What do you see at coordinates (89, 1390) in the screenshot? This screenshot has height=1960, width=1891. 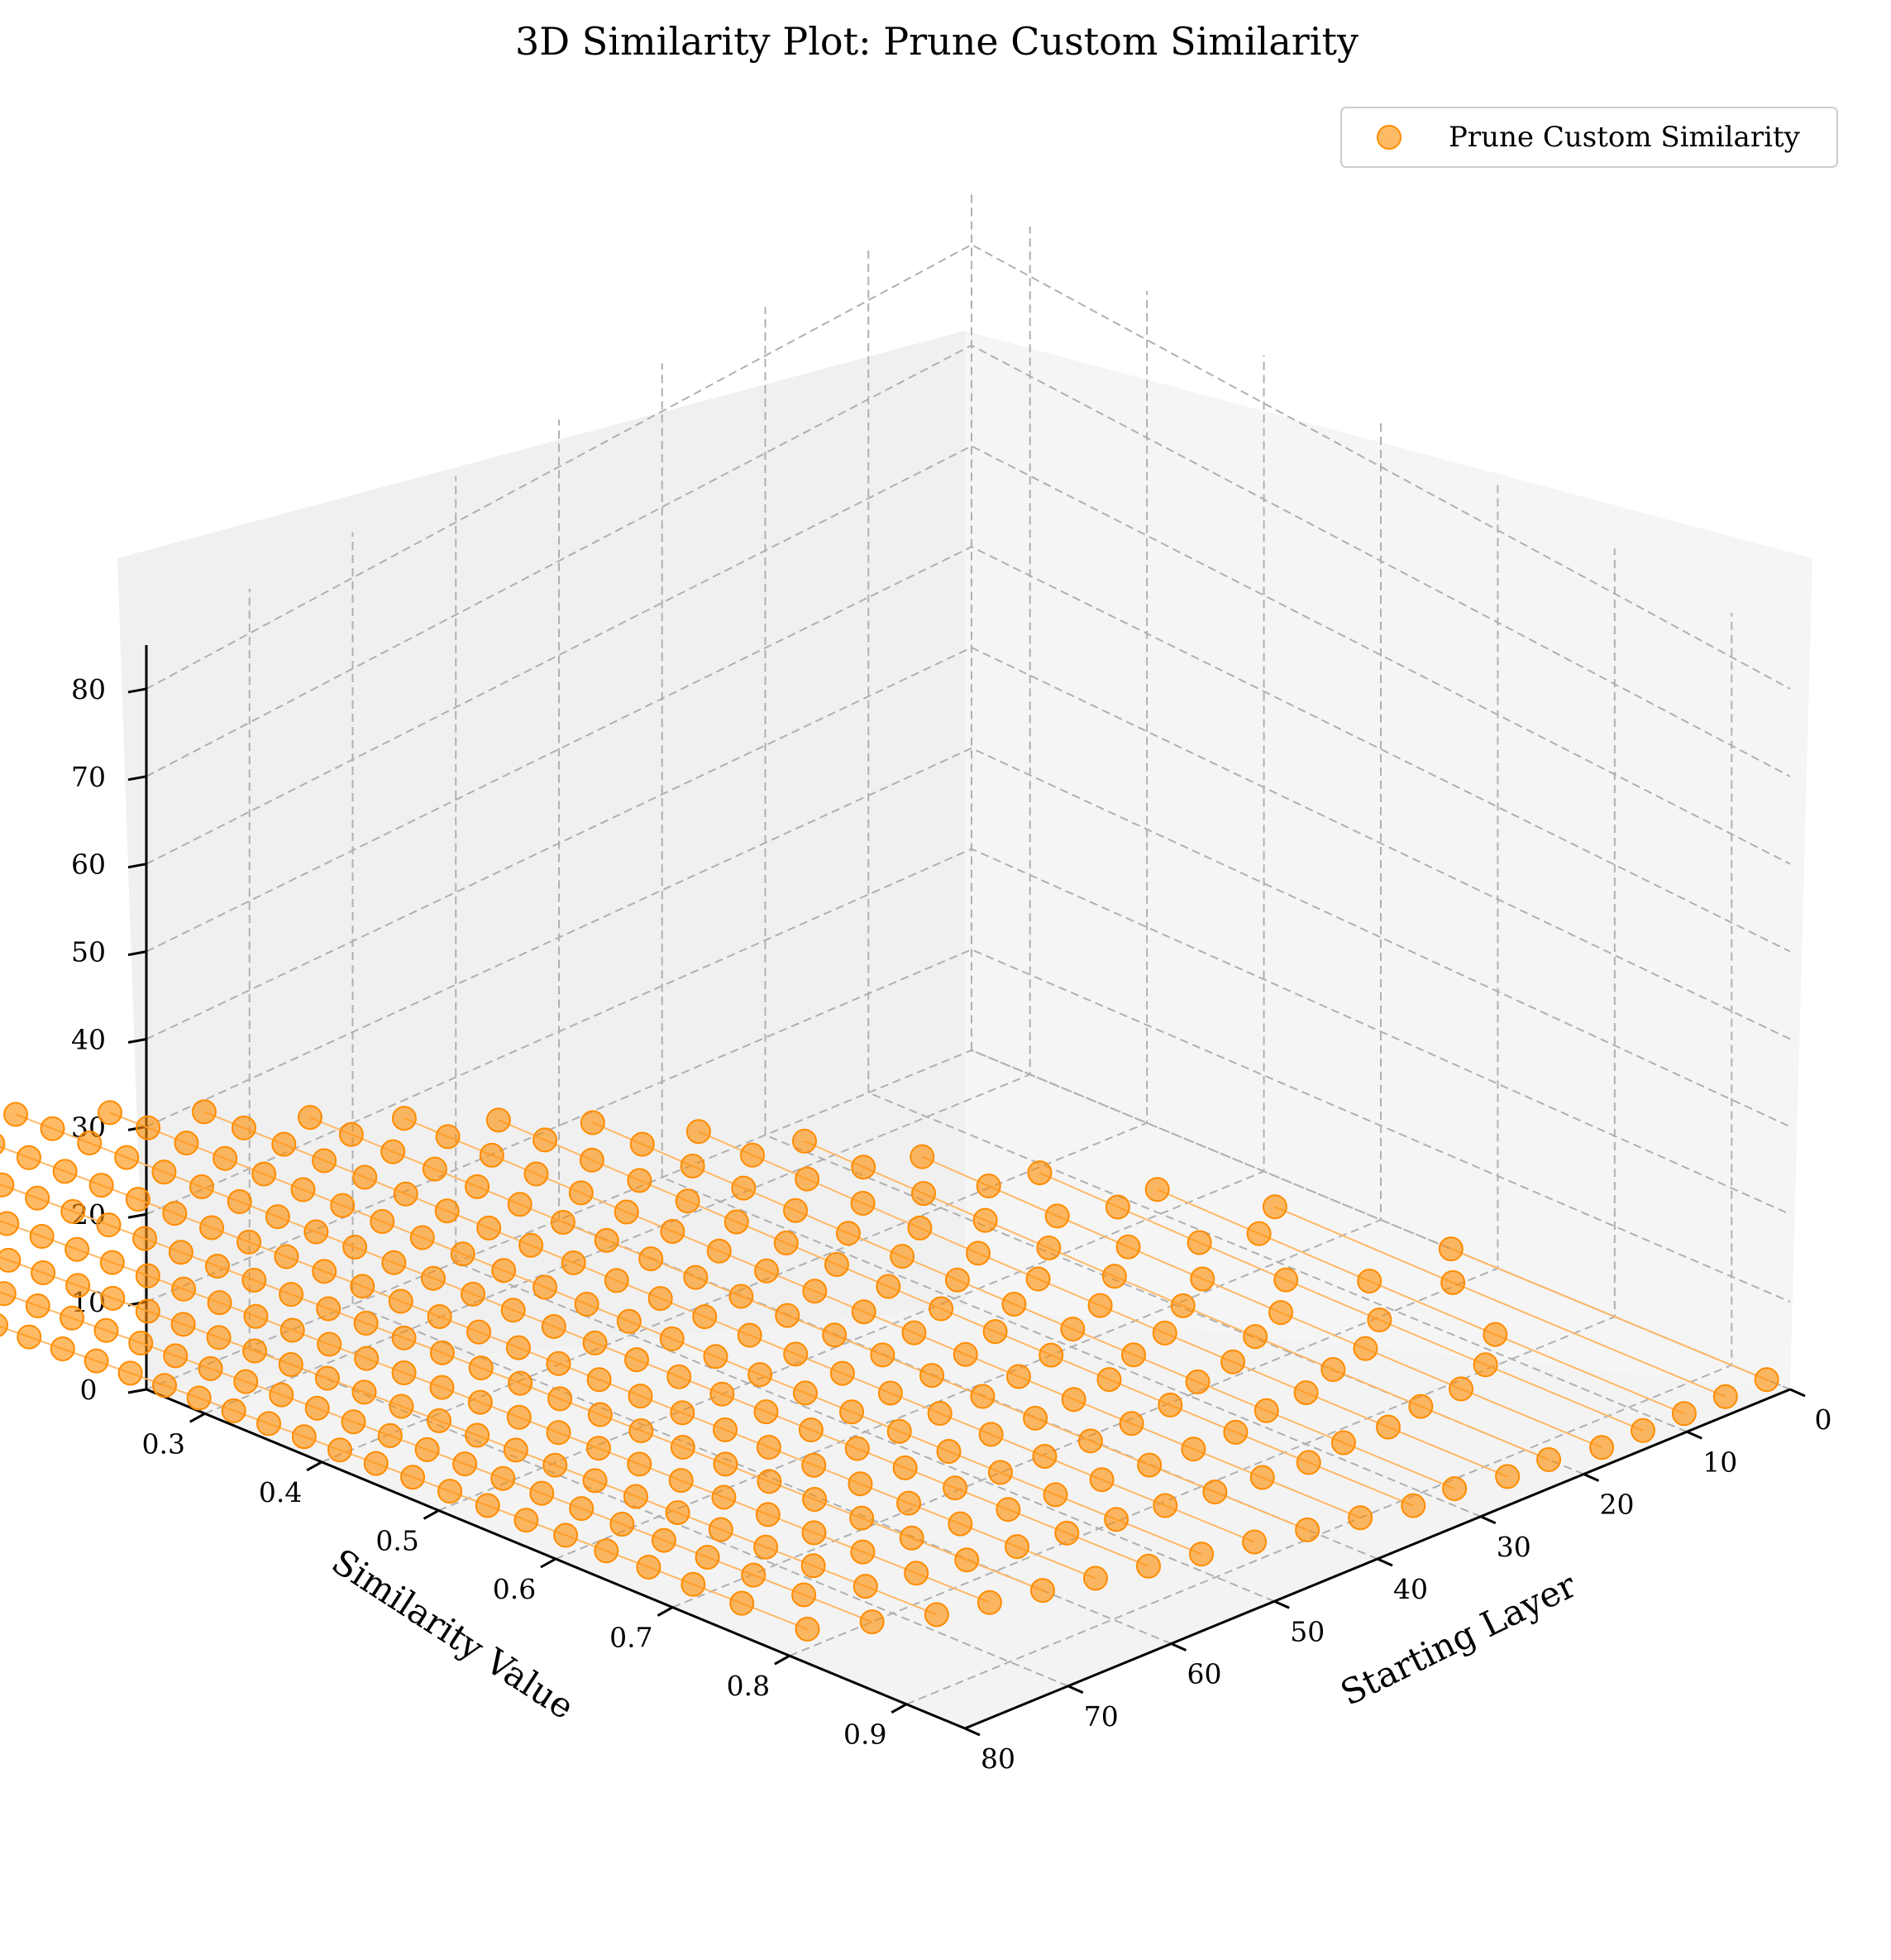 I see `z-tick-label: 0` at bounding box center [89, 1390].